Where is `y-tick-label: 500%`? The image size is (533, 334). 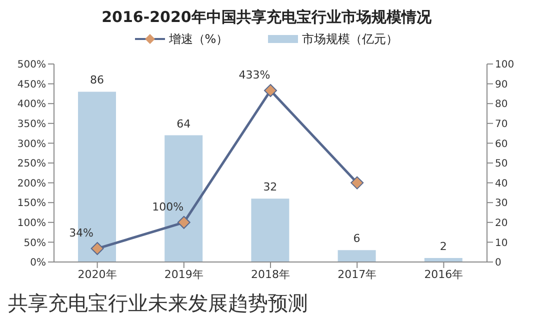
y-tick-label: 500% is located at coordinates (31, 65).